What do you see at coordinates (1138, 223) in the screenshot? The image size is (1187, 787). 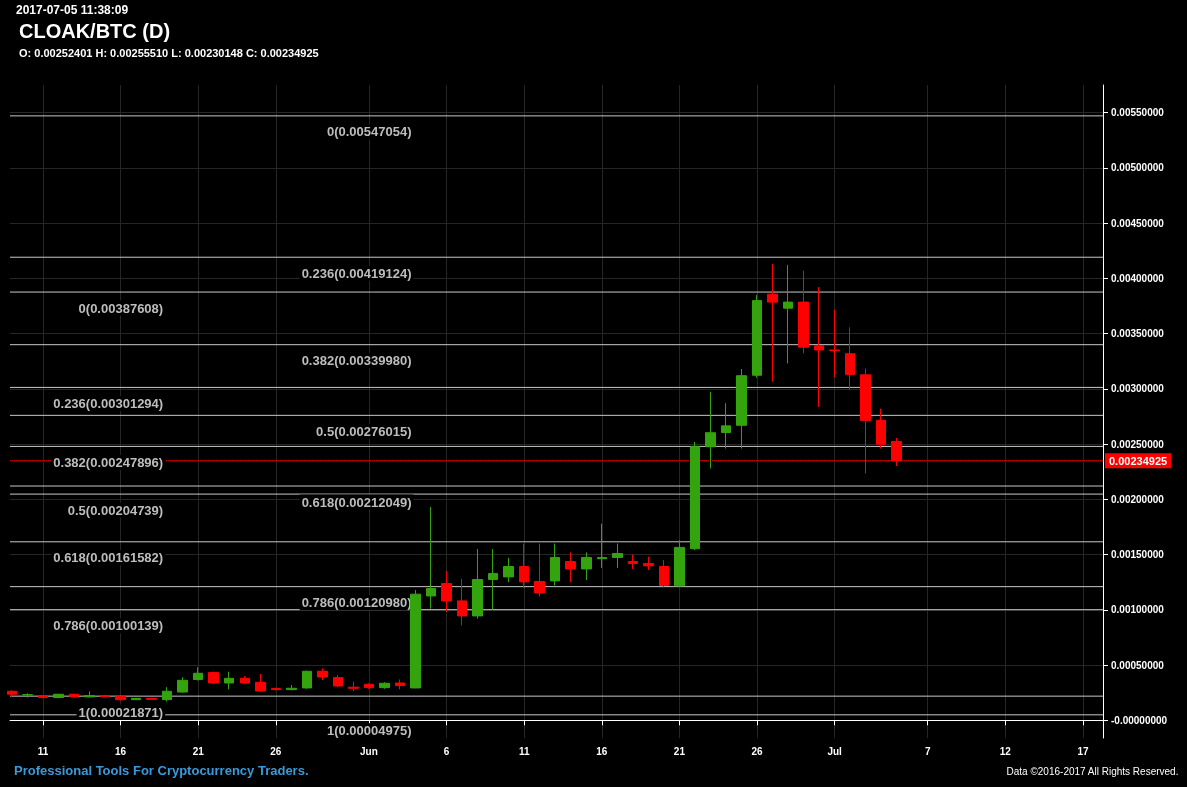 I see `y-tick-label: 0.00450000` at bounding box center [1138, 223].